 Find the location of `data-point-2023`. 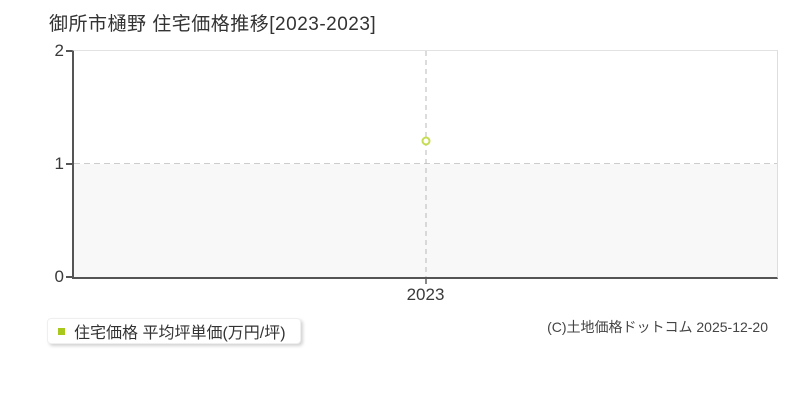

data-point-2023 is located at coordinates (425, 141).